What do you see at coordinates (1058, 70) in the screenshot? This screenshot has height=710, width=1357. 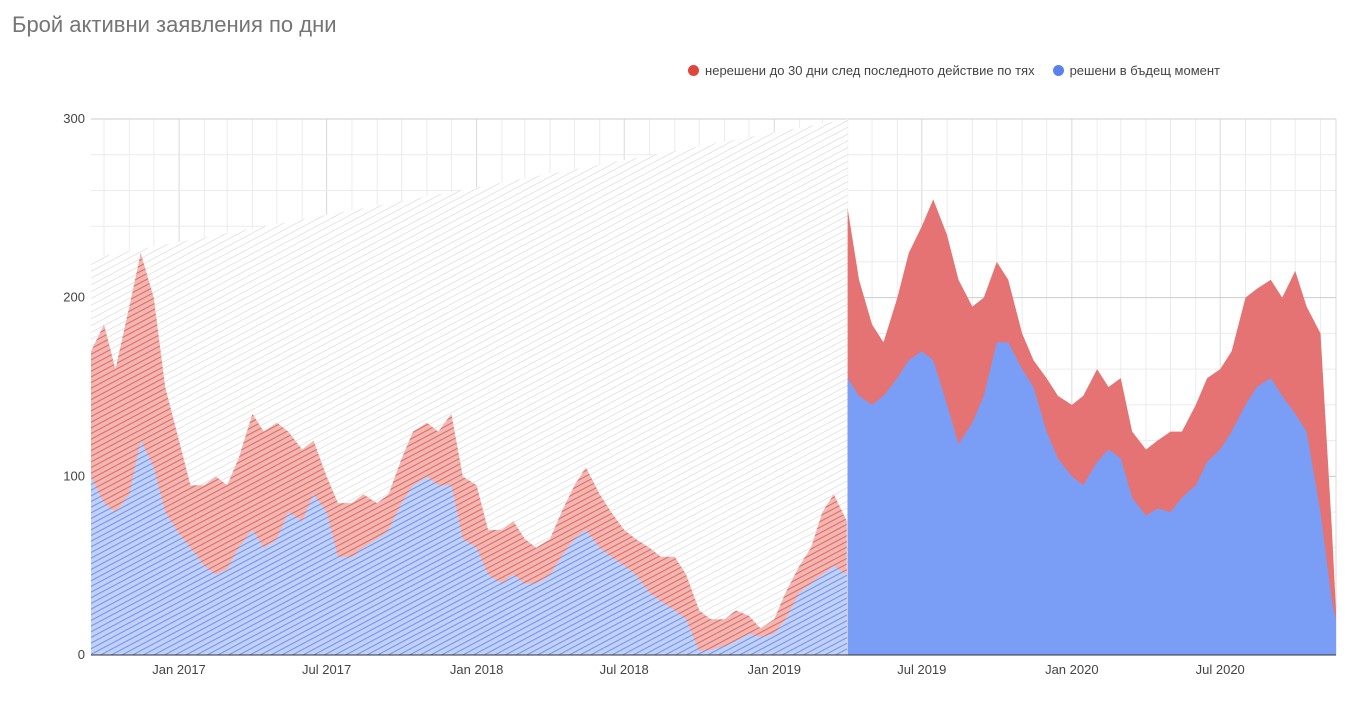 I see `legend-dot-resolved` at bounding box center [1058, 70].